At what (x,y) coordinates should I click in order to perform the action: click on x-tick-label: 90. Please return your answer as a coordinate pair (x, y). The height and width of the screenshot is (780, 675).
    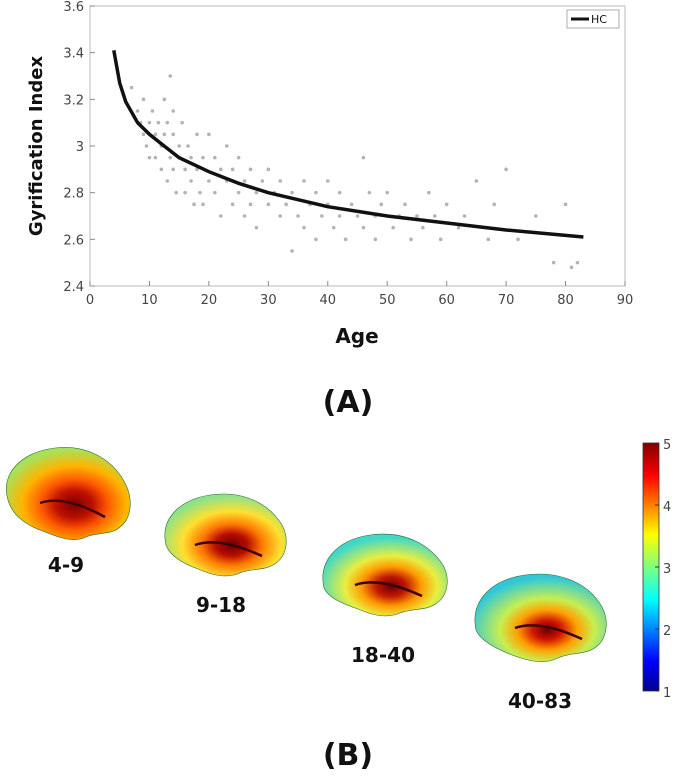
    Looking at the image, I should click on (625, 300).